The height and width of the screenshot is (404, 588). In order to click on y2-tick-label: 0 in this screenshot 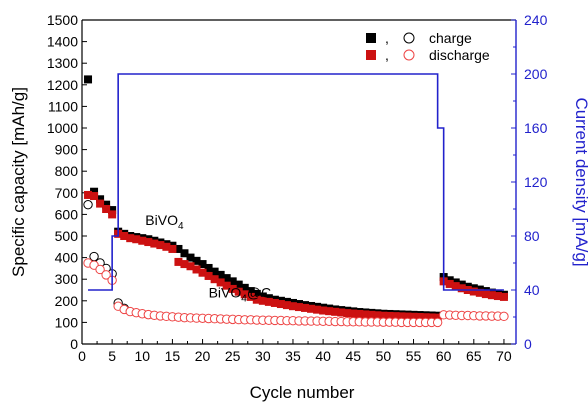, I will do `click(528, 344)`.